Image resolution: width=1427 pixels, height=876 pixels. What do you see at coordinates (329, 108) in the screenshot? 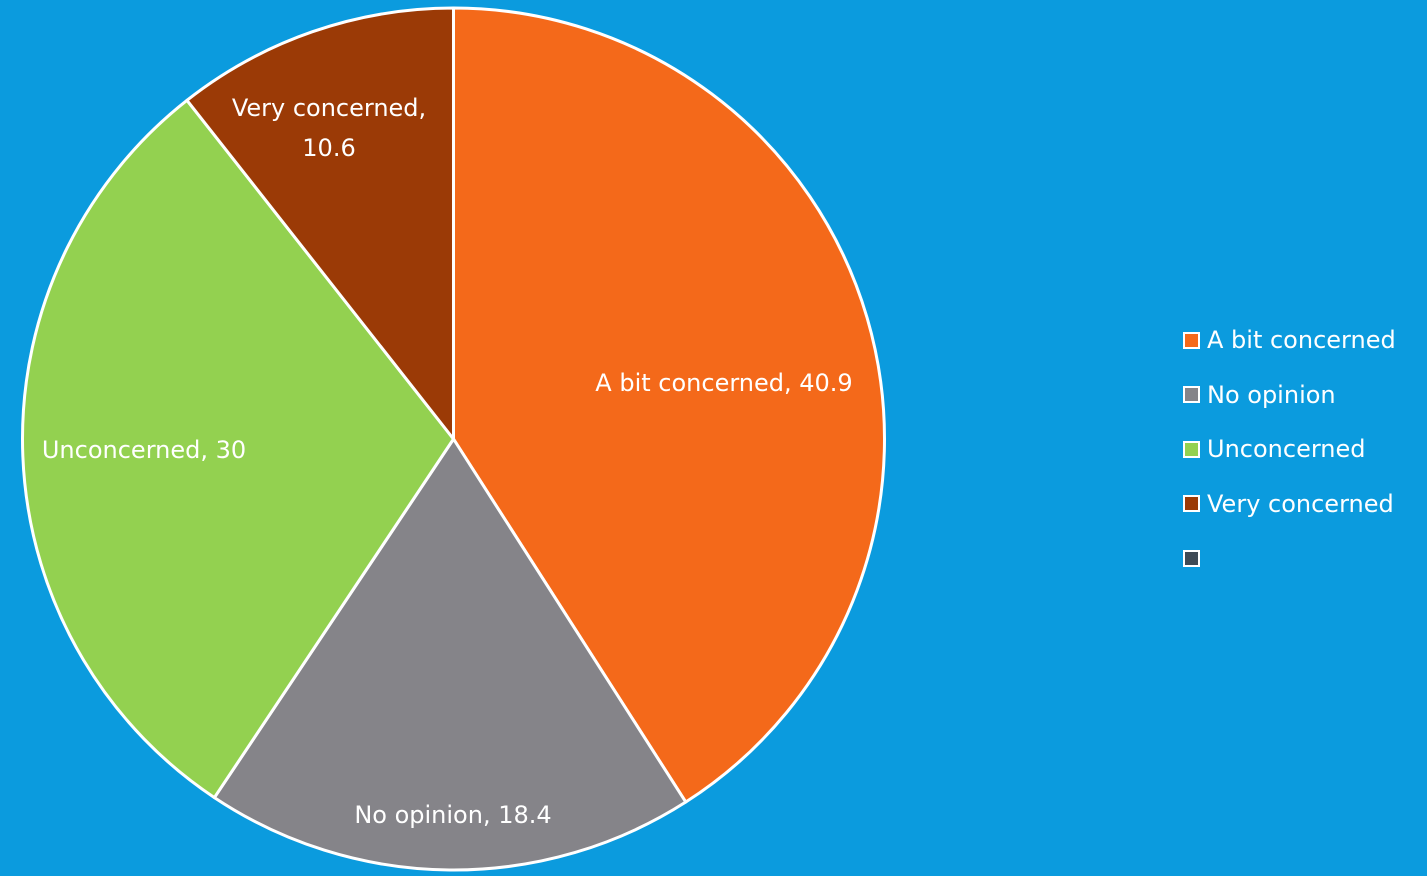
I see `data-label-line: Very concerned,` at bounding box center [329, 108].